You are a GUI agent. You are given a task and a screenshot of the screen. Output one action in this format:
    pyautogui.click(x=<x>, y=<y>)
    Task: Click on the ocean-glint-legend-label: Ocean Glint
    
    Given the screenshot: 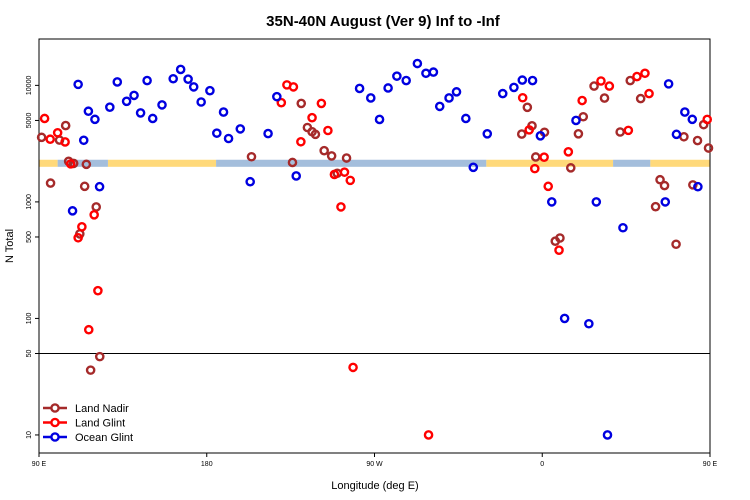 What is the action you would take?
    pyautogui.click(x=104, y=438)
    